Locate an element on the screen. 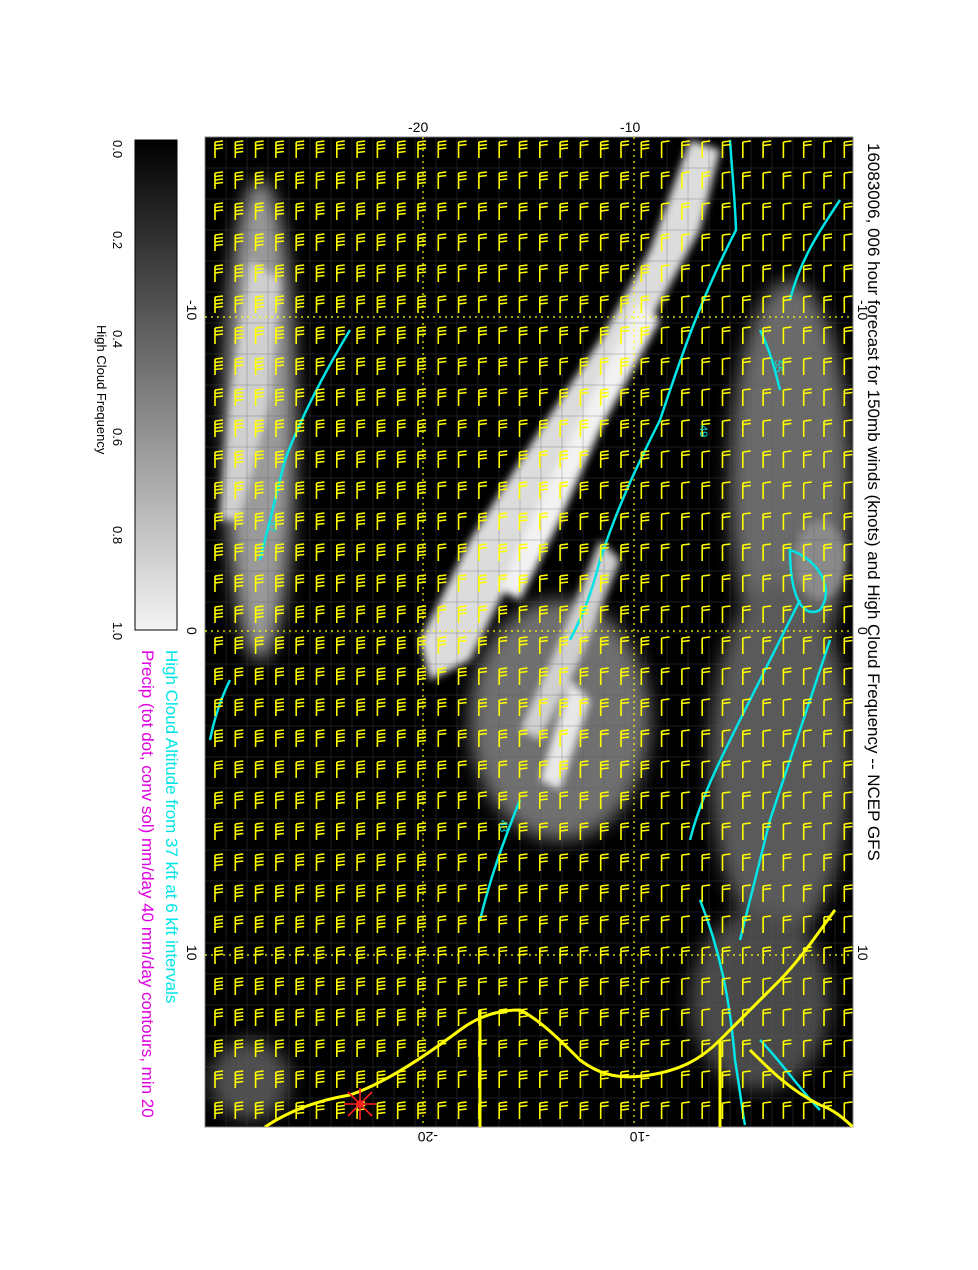  right-tick-3: 10 is located at coordinates (863, 953).